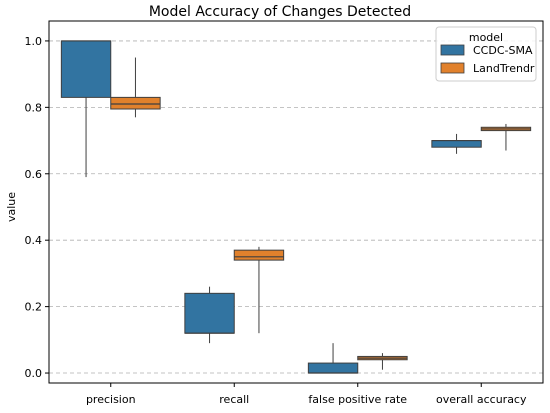 The width and height of the screenshot is (550, 413). I want to click on y-tick-label: 0.6, so click(34, 174).